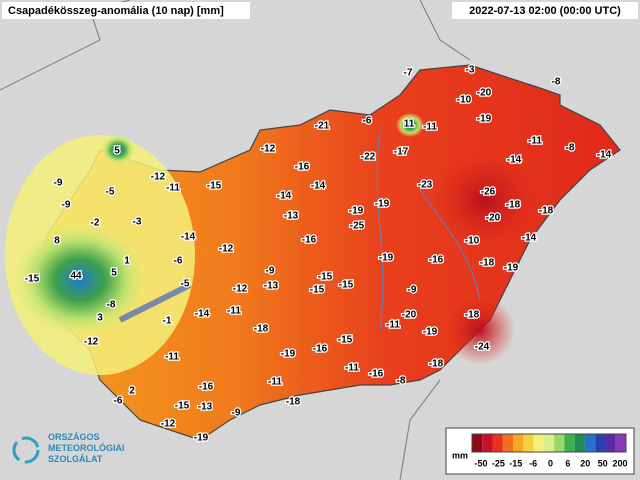  Describe the element at coordinates (585, 463) in the screenshot. I see `legend-tick-label: 20` at that location.